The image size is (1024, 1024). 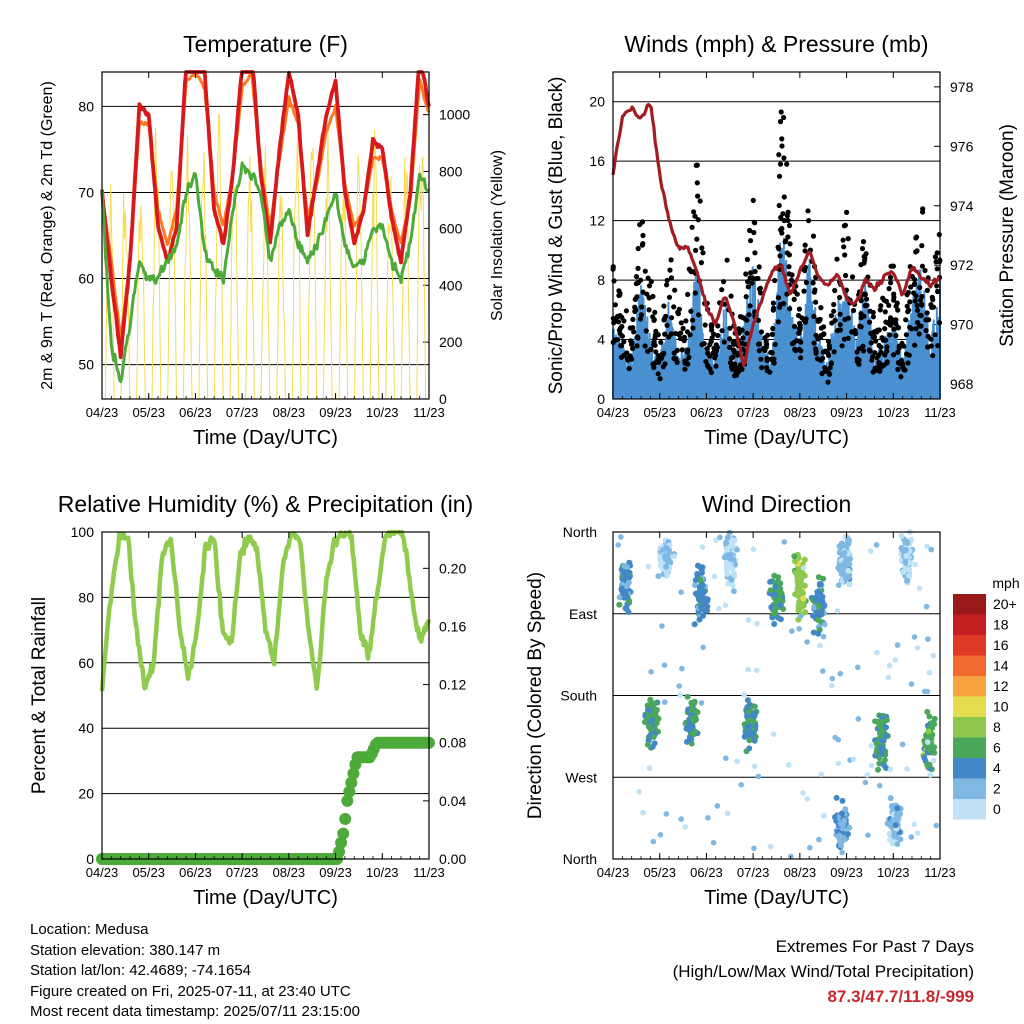 What do you see at coordinates (777, 504) in the screenshot?
I see `panel-title: Wind Direction` at bounding box center [777, 504].